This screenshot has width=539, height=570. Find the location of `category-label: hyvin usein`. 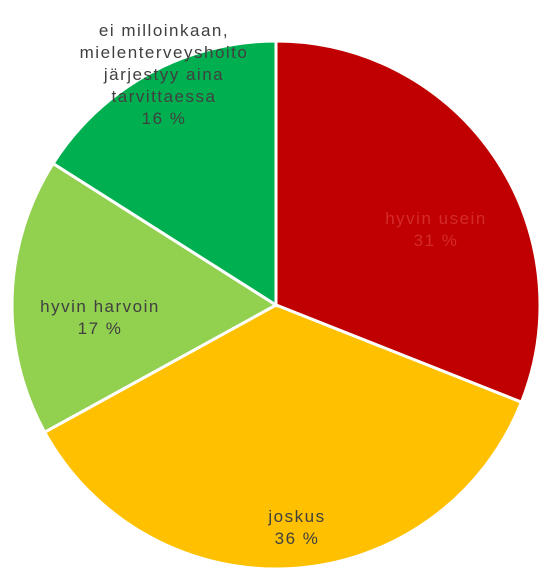

category-label: hyvin usein is located at coordinates (436, 218).